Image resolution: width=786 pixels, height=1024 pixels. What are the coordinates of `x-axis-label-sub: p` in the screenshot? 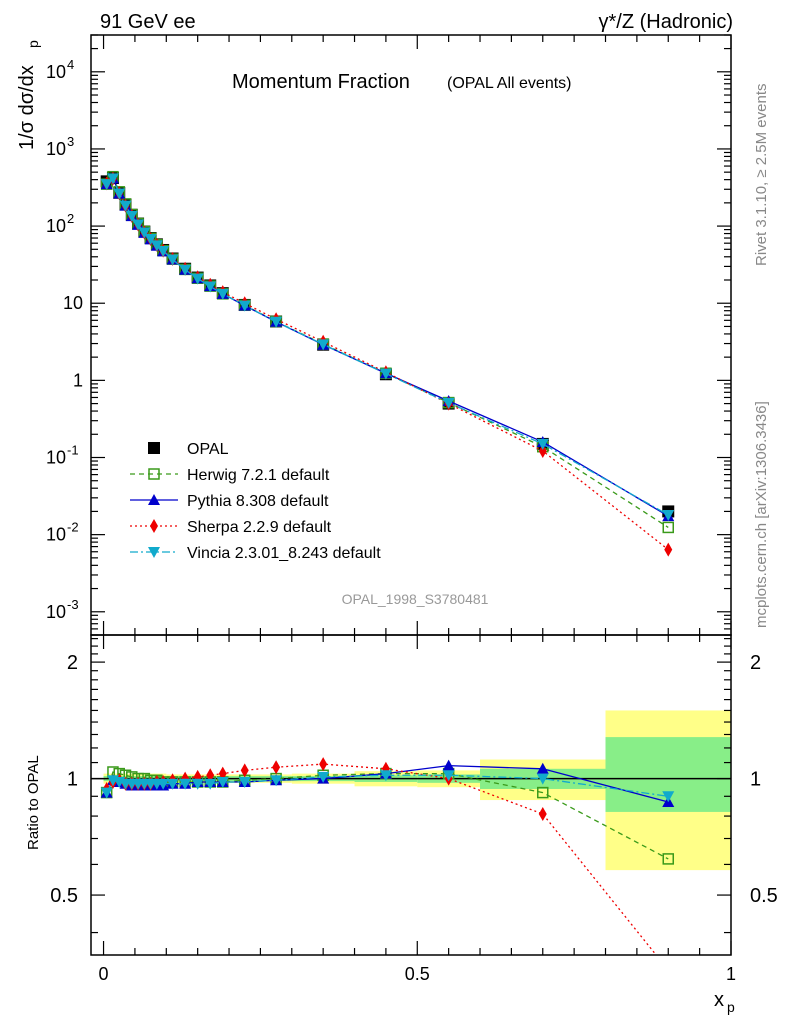 It's located at (731, 1007).